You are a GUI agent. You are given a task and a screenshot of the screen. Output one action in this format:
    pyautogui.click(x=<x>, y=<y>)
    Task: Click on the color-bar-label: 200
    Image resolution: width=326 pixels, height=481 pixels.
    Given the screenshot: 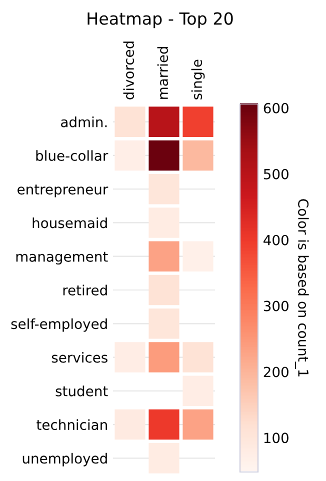 What is the action you would take?
    pyautogui.click(x=276, y=372)
    